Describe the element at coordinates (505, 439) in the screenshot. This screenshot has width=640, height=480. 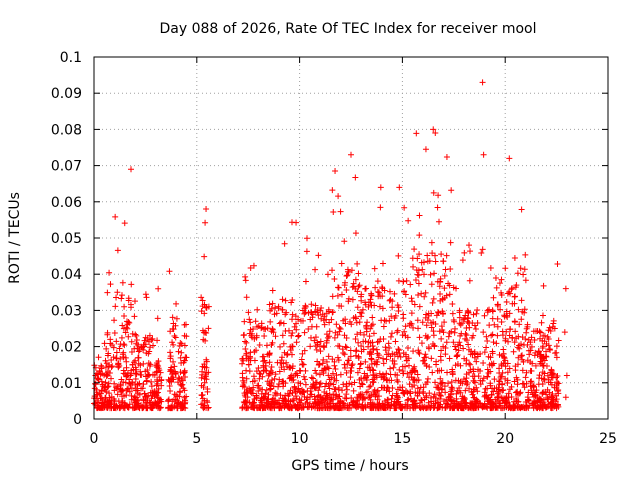
I see `x-tick-label: 20` at that location.